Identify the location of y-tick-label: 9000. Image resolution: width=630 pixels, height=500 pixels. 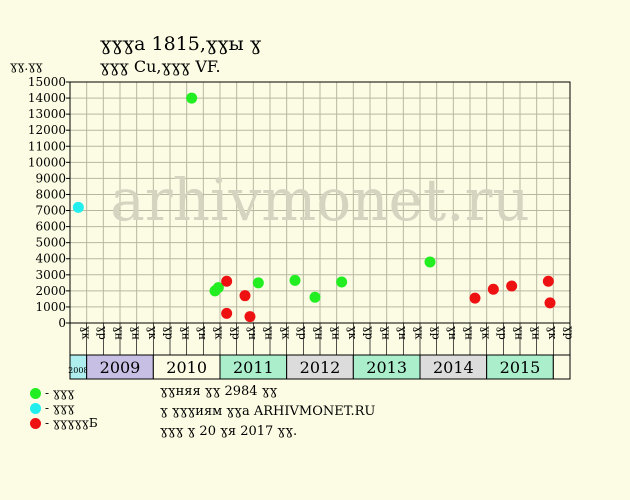
(50, 178).